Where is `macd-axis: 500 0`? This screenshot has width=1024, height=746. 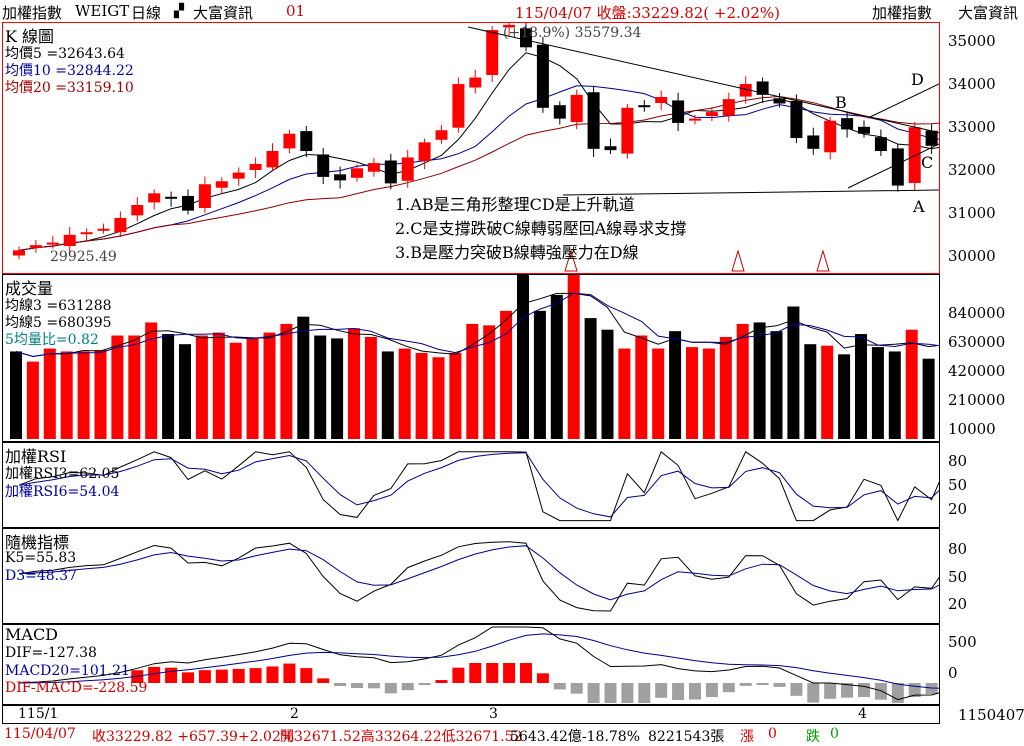
macd-axis: 500 0 is located at coordinates (982, 664).